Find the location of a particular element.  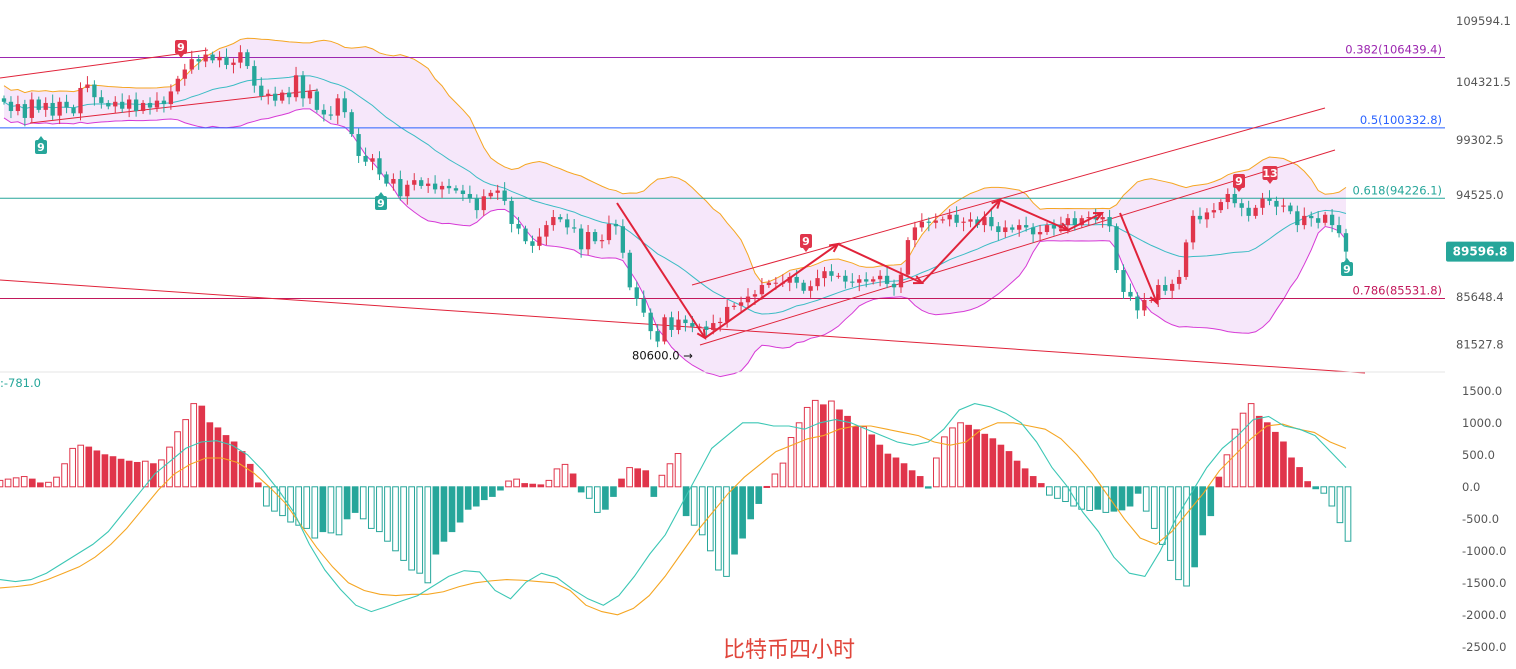

td-marker-6: 9 is located at coordinates (1347, 267).